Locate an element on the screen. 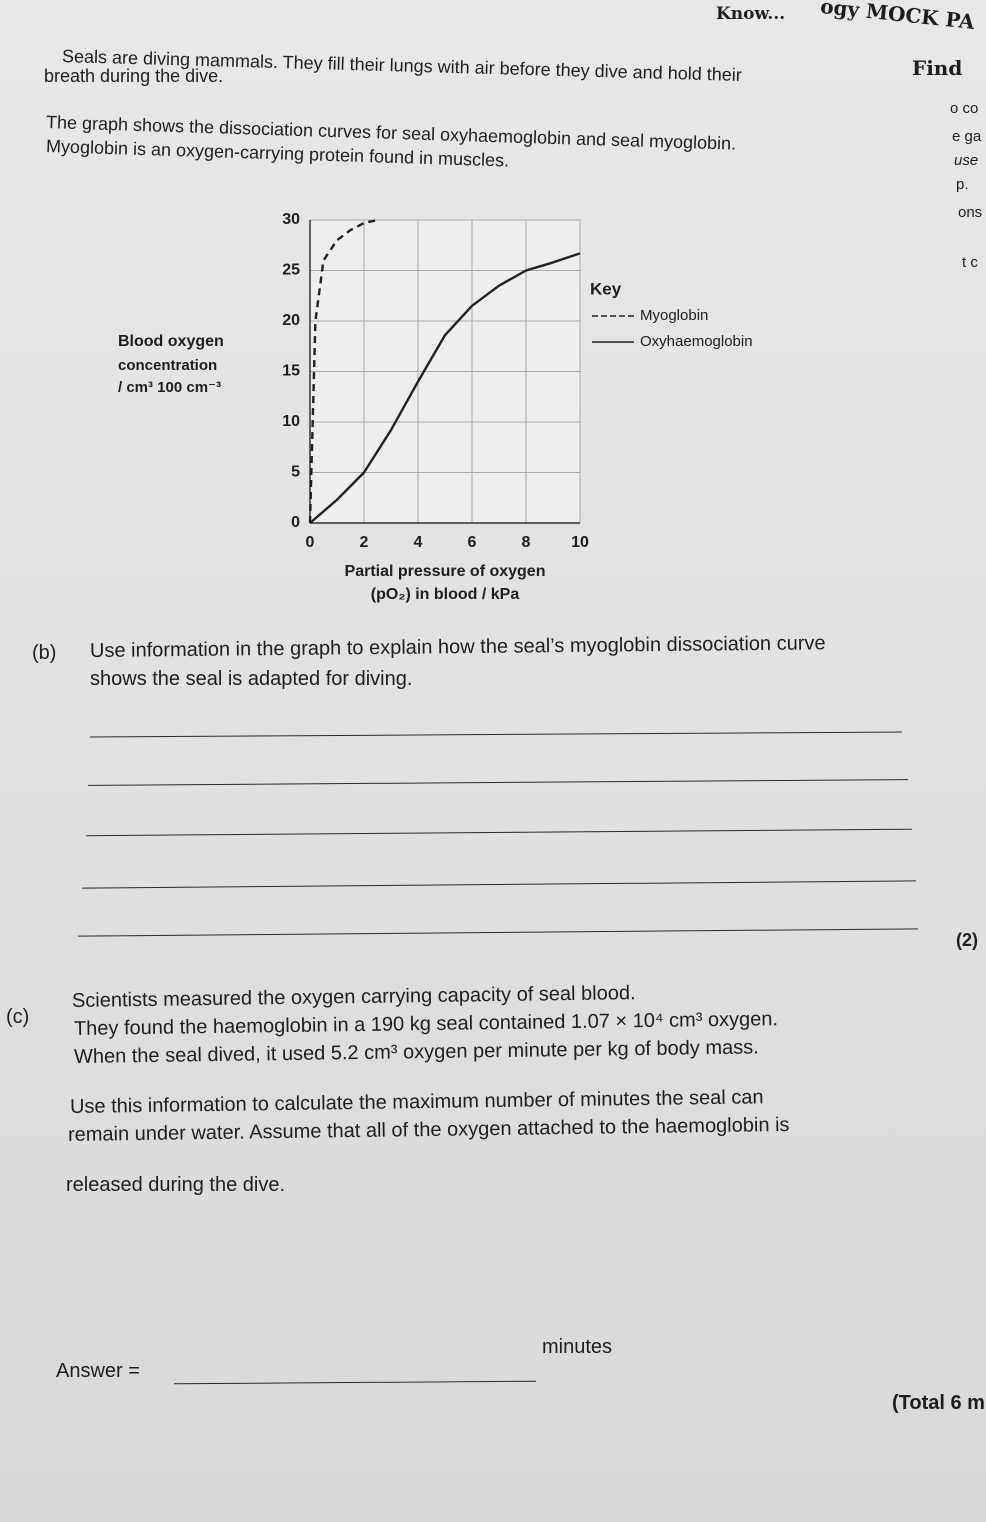  legend-label: Oxyhaemoglobin is located at coordinates (696, 341).